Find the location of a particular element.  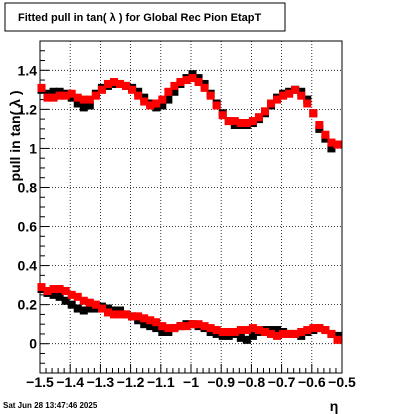

x-tick-label: −0.7 is located at coordinates (282, 382).